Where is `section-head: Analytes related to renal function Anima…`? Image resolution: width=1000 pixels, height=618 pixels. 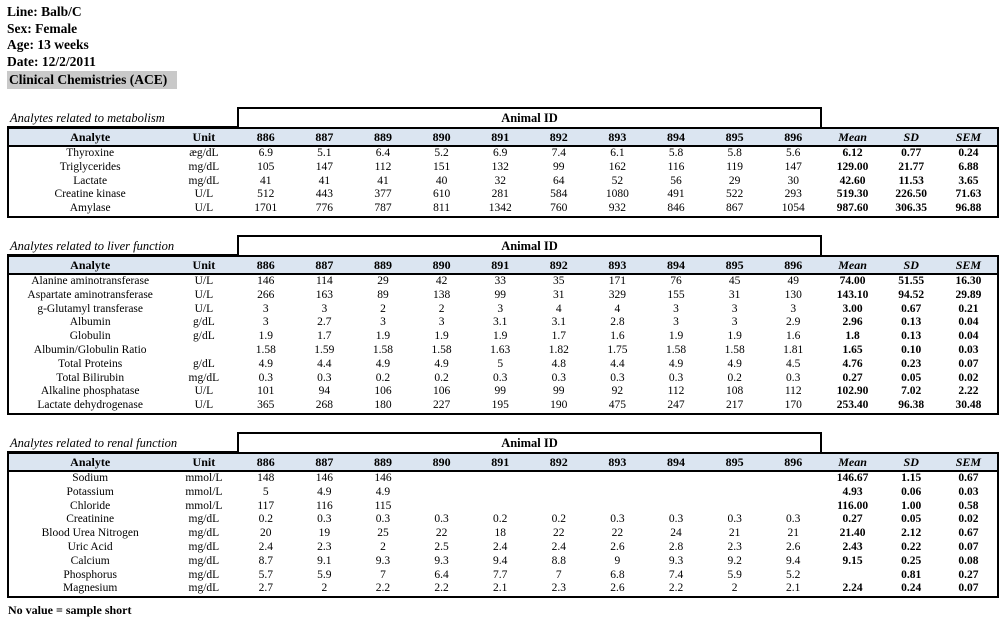
section-head: Analytes related to renal function Anima… is located at coordinates (500, 441).